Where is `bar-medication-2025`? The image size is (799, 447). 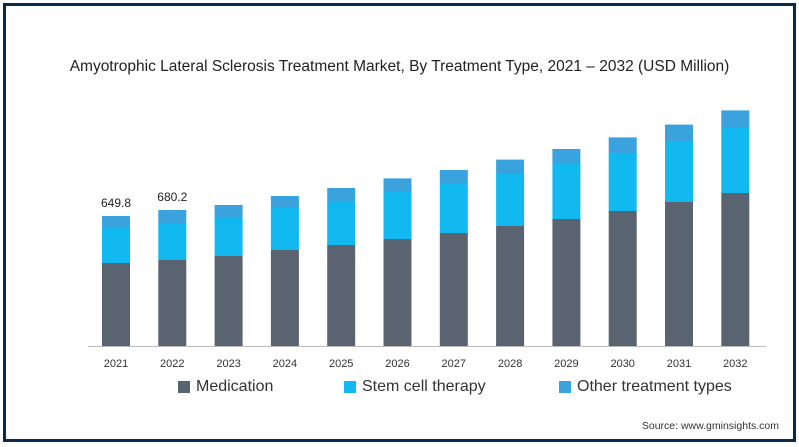
bar-medication-2025 is located at coordinates (341, 295).